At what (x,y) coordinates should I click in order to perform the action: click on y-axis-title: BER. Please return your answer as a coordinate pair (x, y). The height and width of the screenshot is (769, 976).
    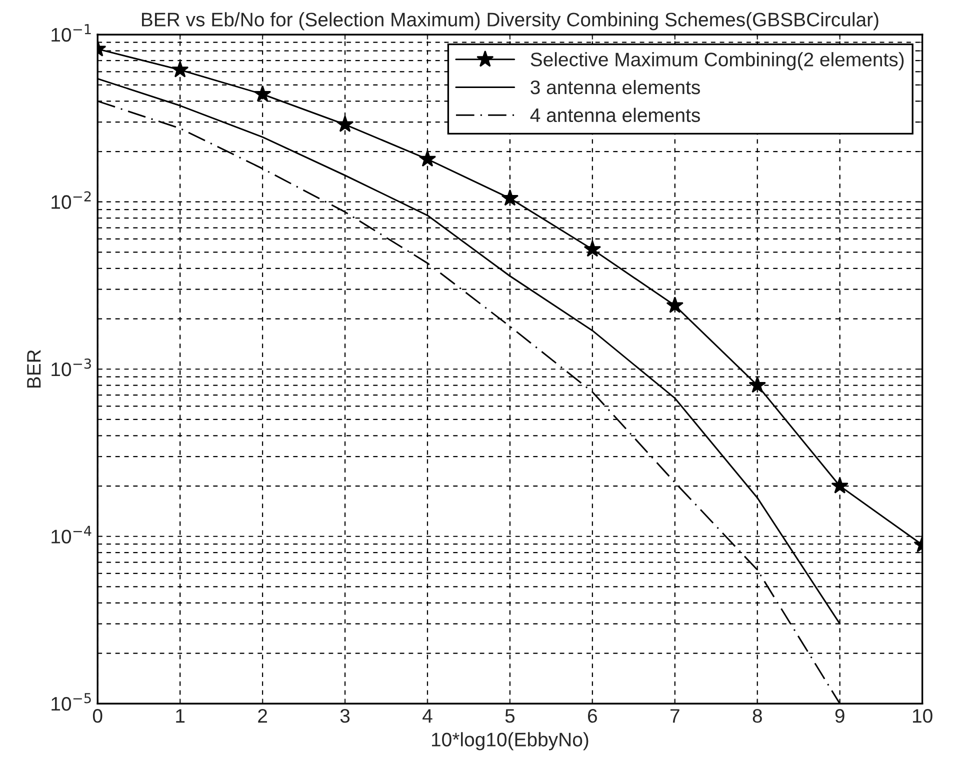
    Looking at the image, I should click on (34, 369).